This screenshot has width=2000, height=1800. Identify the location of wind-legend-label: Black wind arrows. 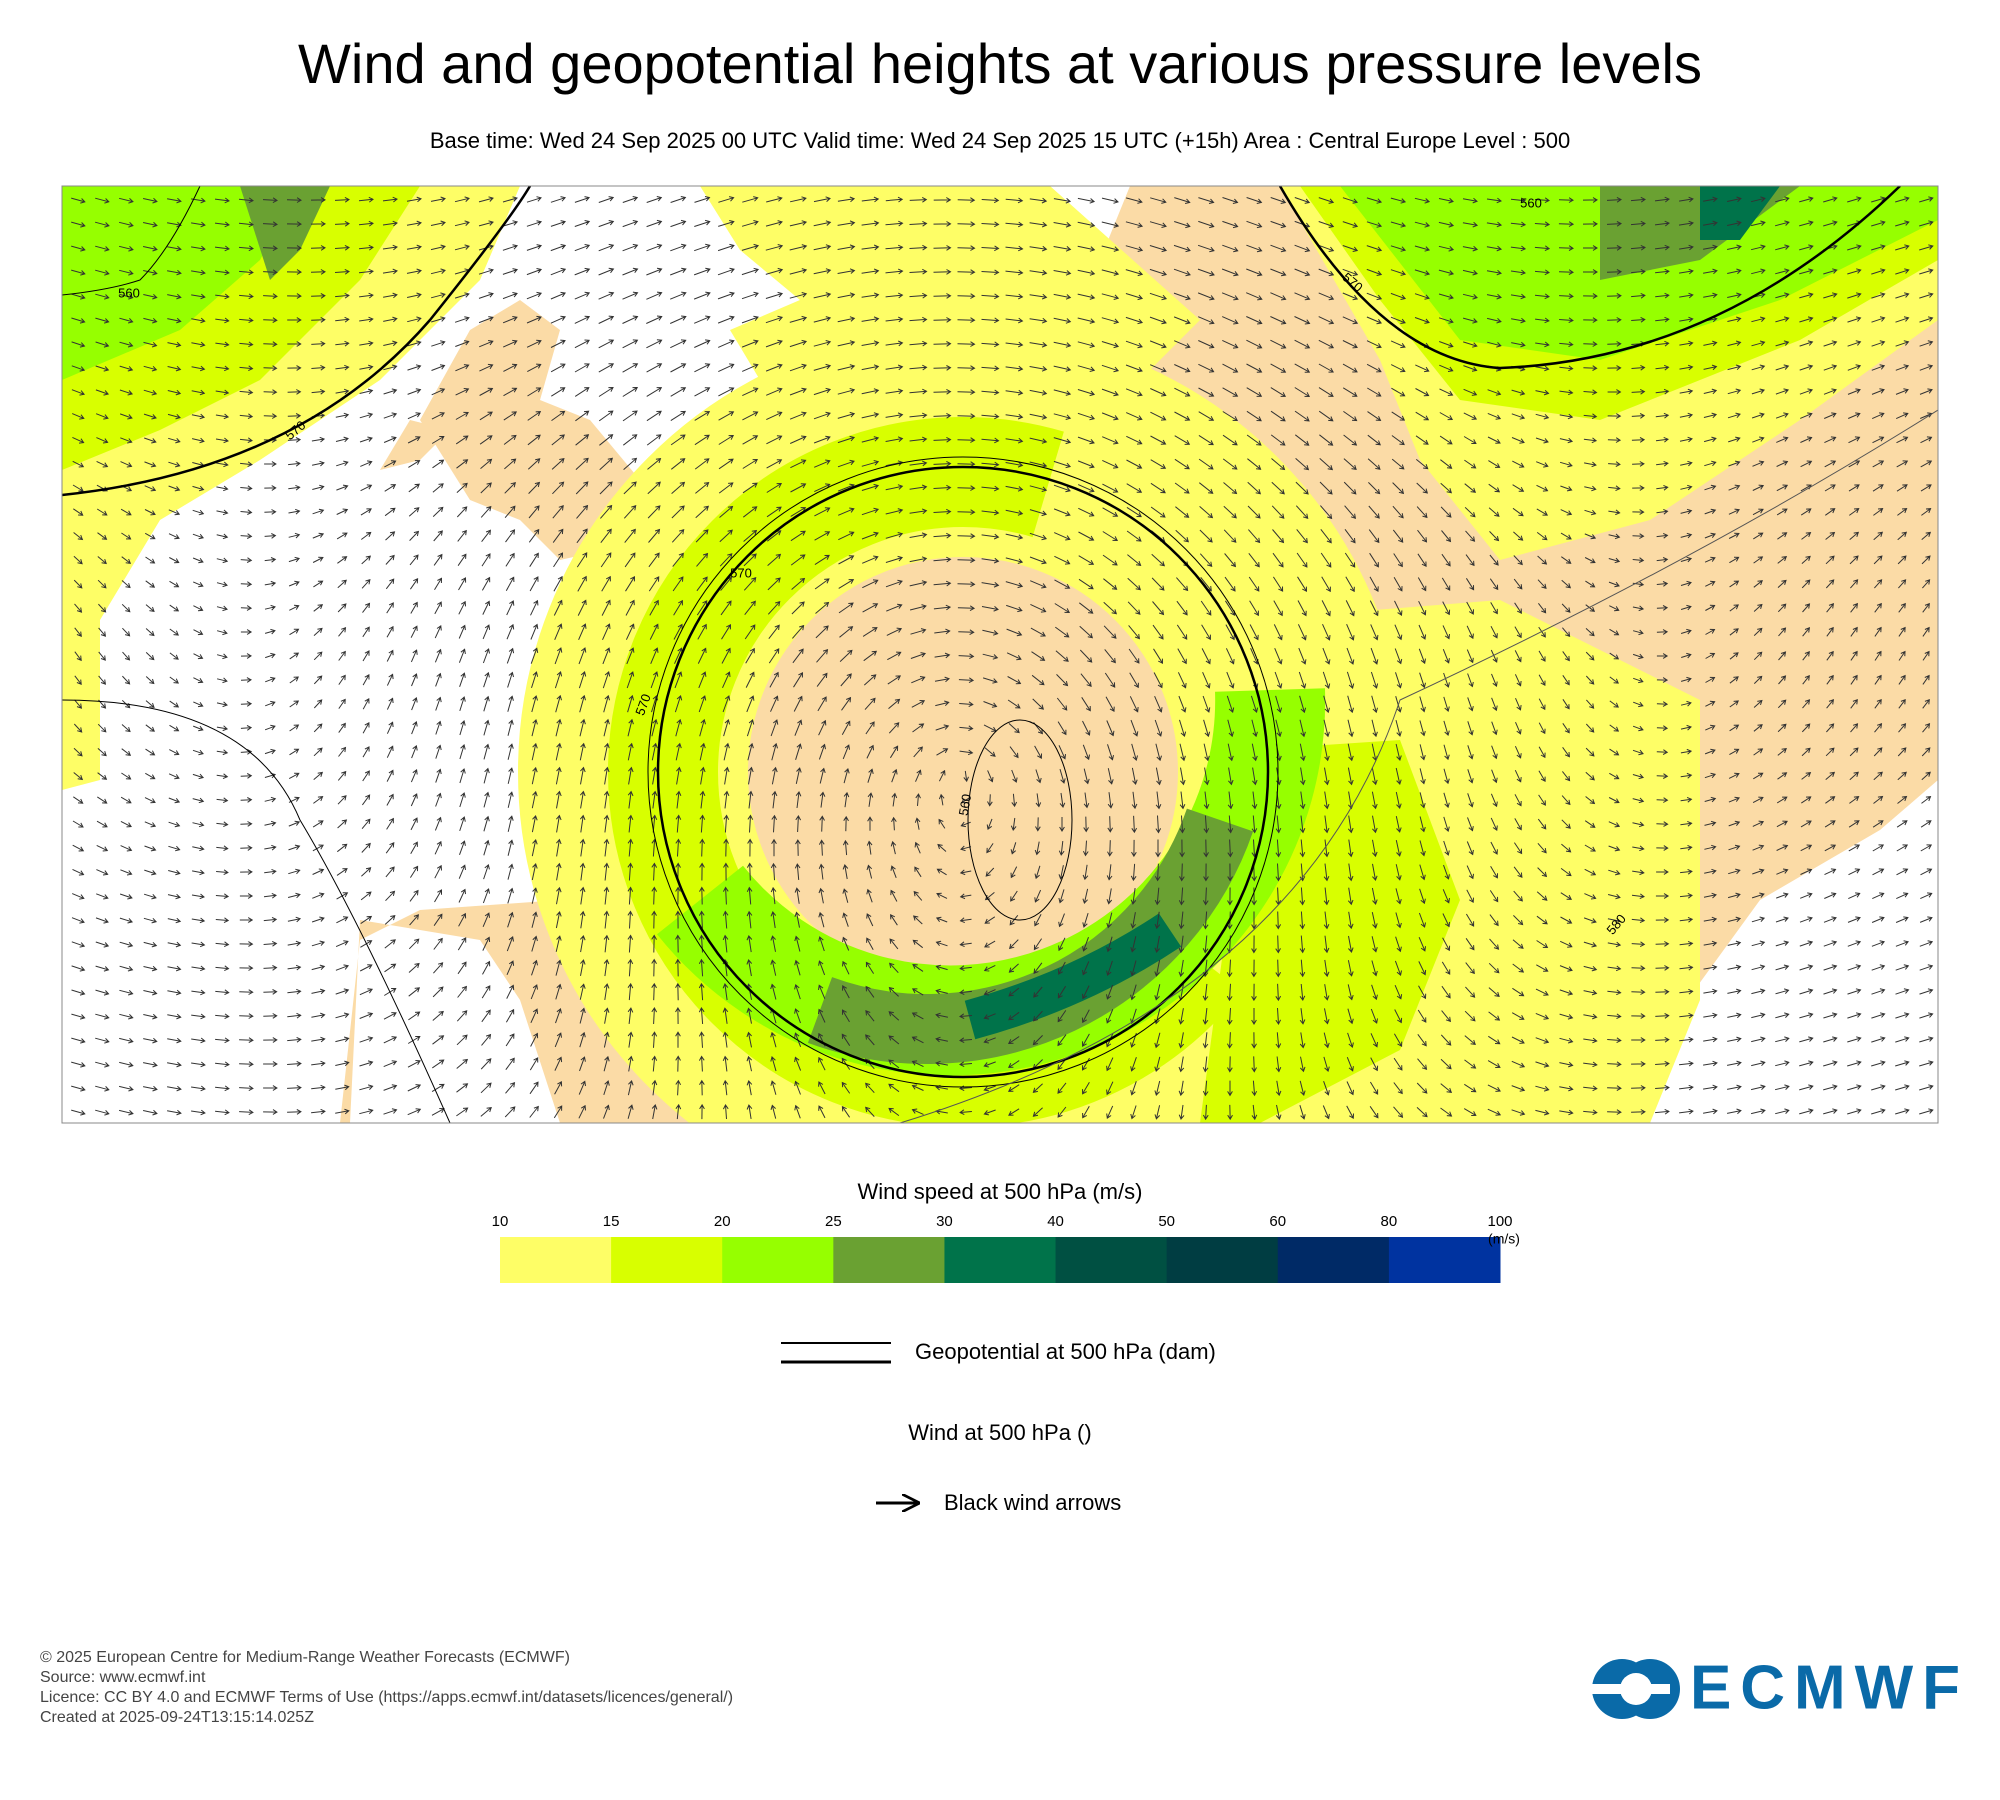
(1032, 1502).